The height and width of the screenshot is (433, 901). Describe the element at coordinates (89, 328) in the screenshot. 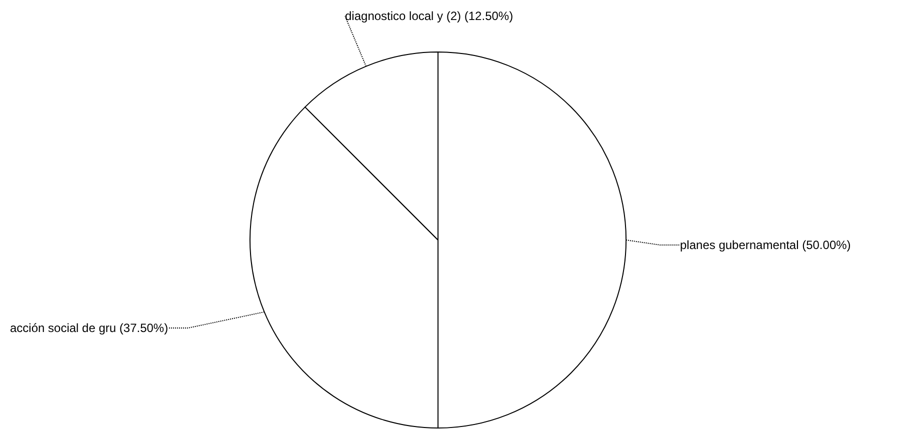

I see `slice-label: acción social de gru (37.50%)` at that location.